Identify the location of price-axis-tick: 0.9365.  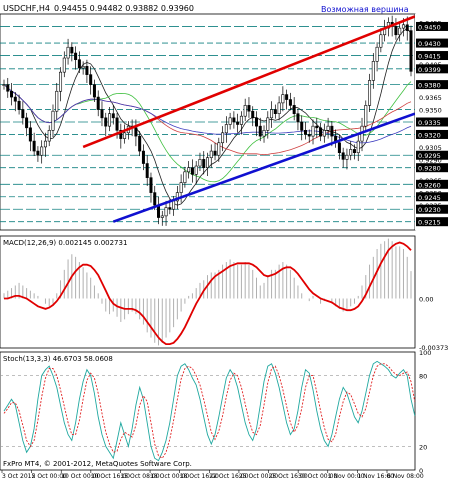
(430, 98).